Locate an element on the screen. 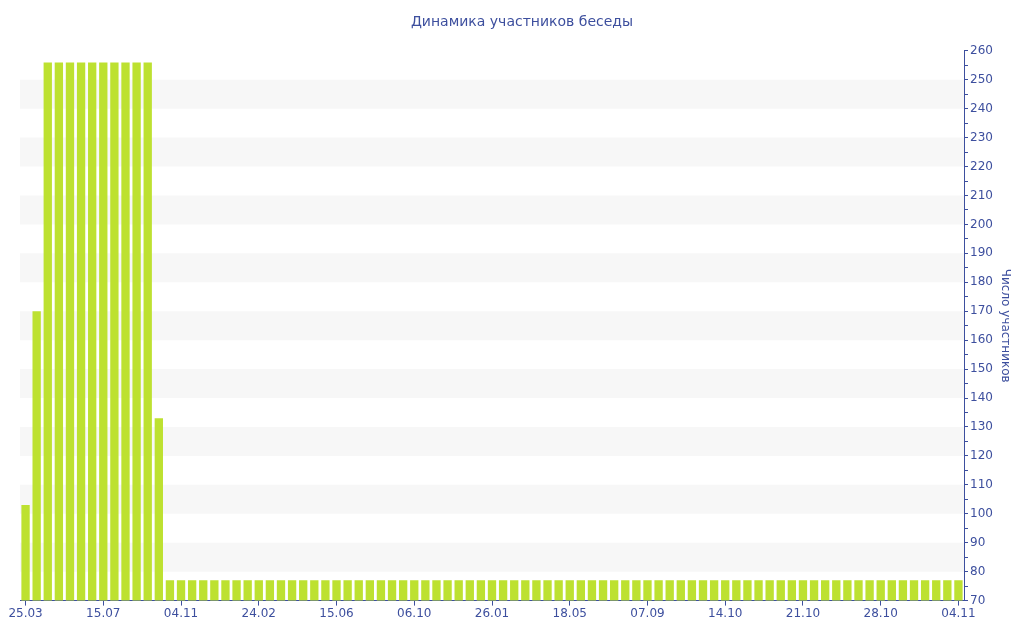  x-tick-label: 25.03 is located at coordinates (25, 612).